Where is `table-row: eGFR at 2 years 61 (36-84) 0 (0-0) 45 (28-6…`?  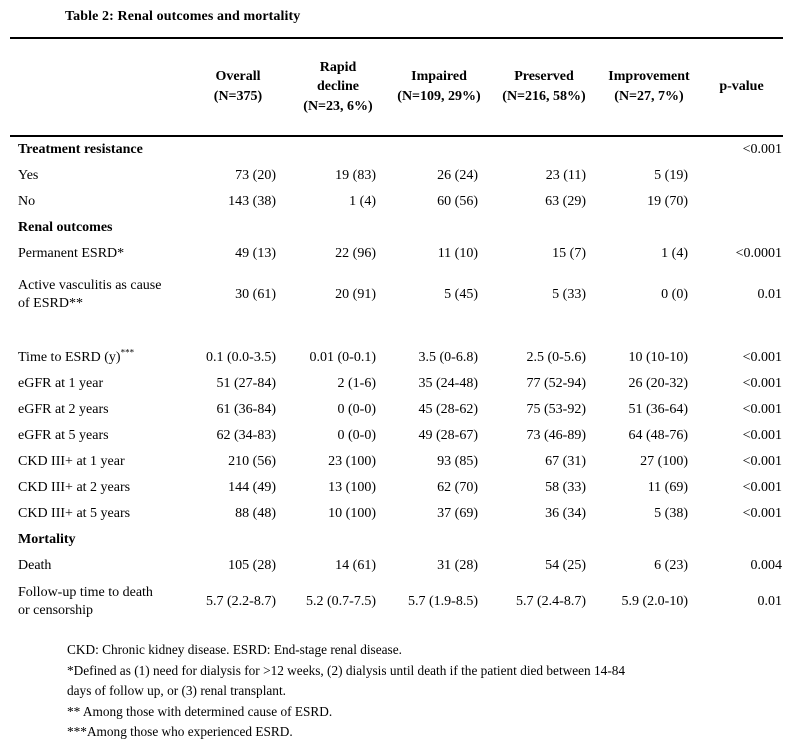
table-row: eGFR at 2 years 61 (36-84) 0 (0-0) 45 (28-6… is located at coordinates (396, 410).